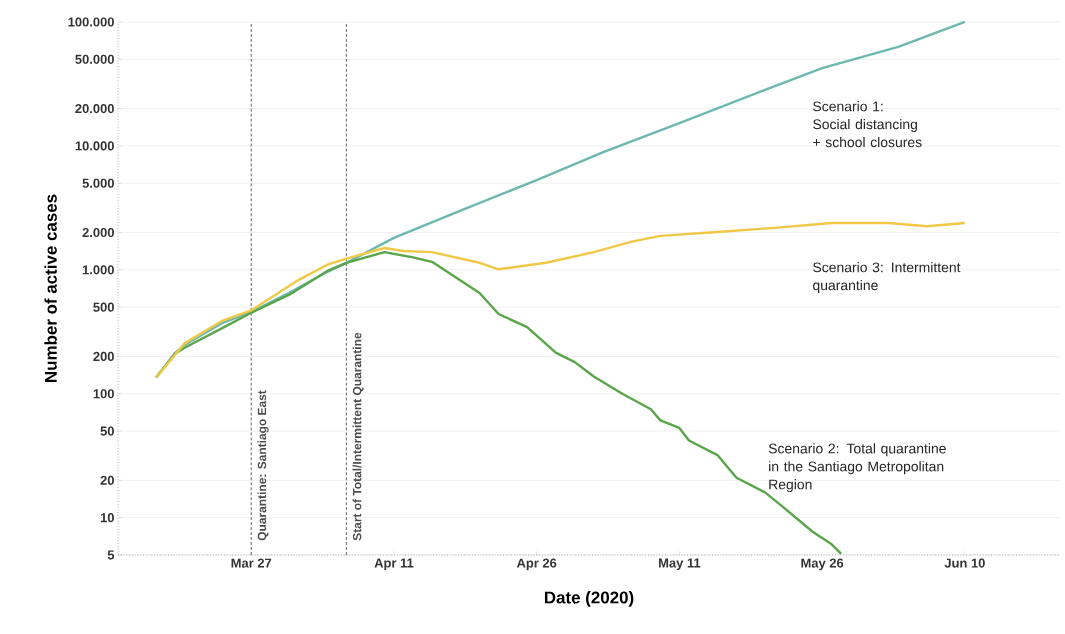 This screenshot has width=1065, height=634. I want to click on y-tick-label: 100, so click(103, 394).